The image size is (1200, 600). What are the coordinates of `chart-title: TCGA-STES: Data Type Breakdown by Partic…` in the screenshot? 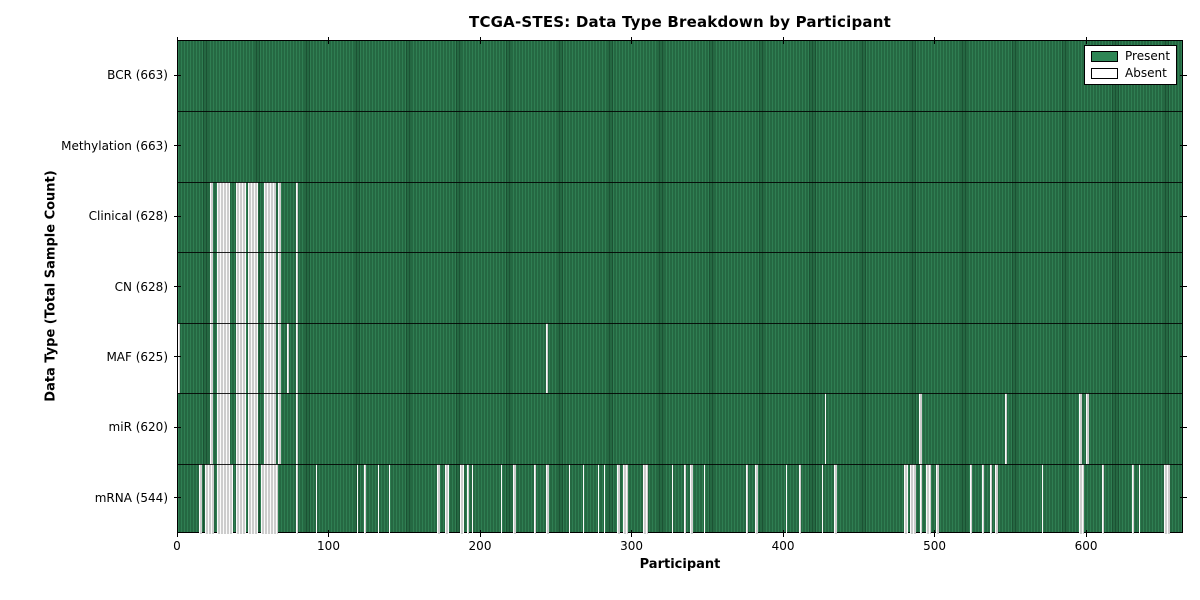 It's located at (680, 22).